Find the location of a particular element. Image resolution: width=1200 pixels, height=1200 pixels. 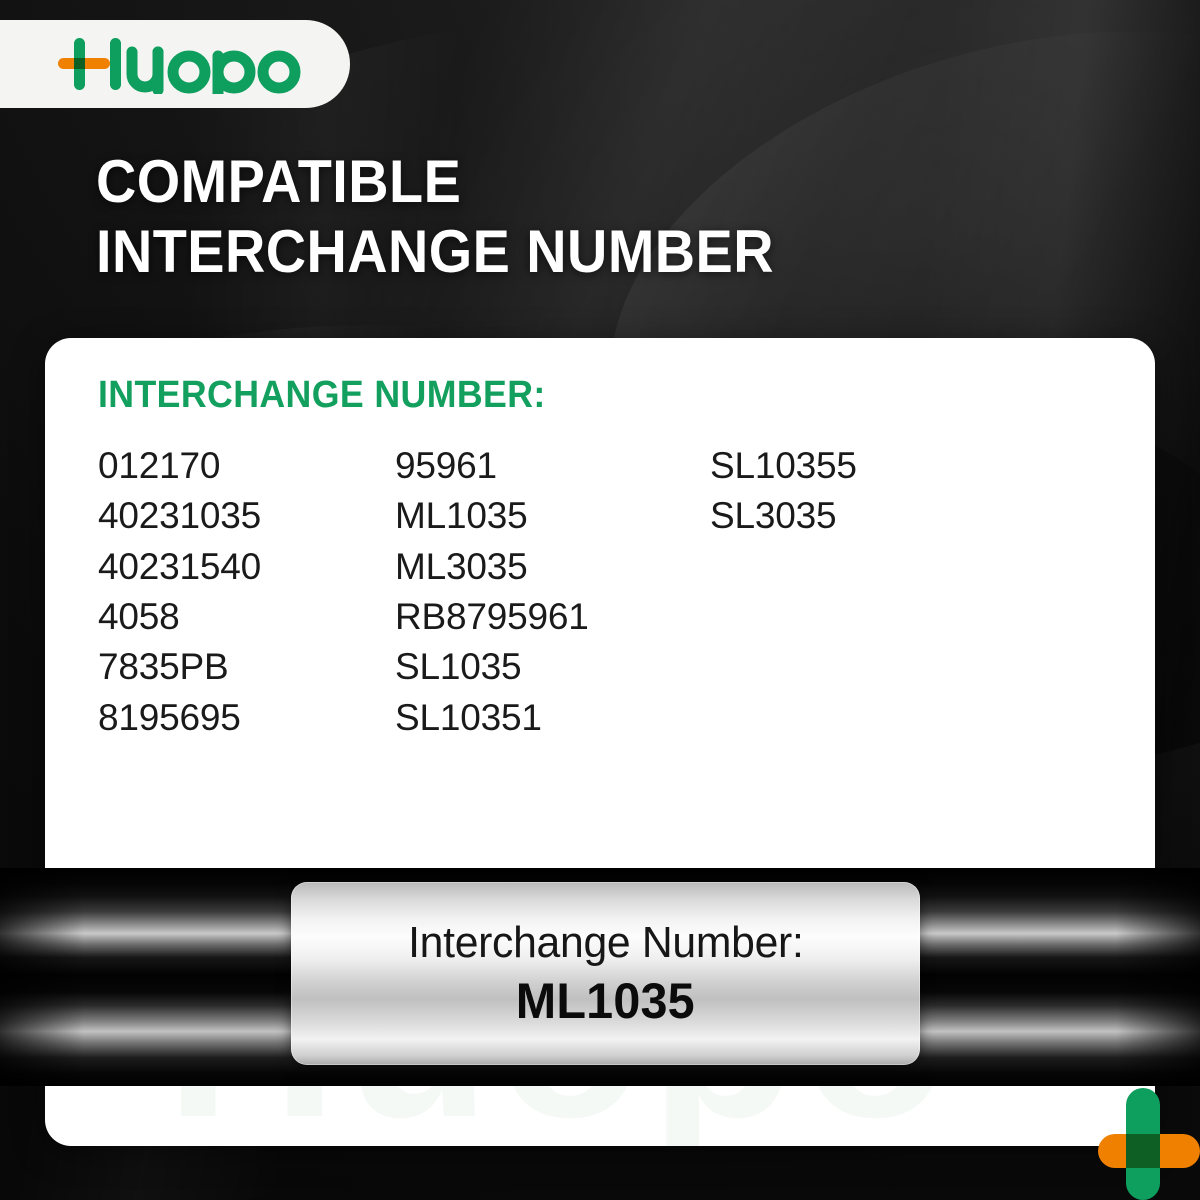

interchange-number: SL10355 is located at coordinates (783, 465).